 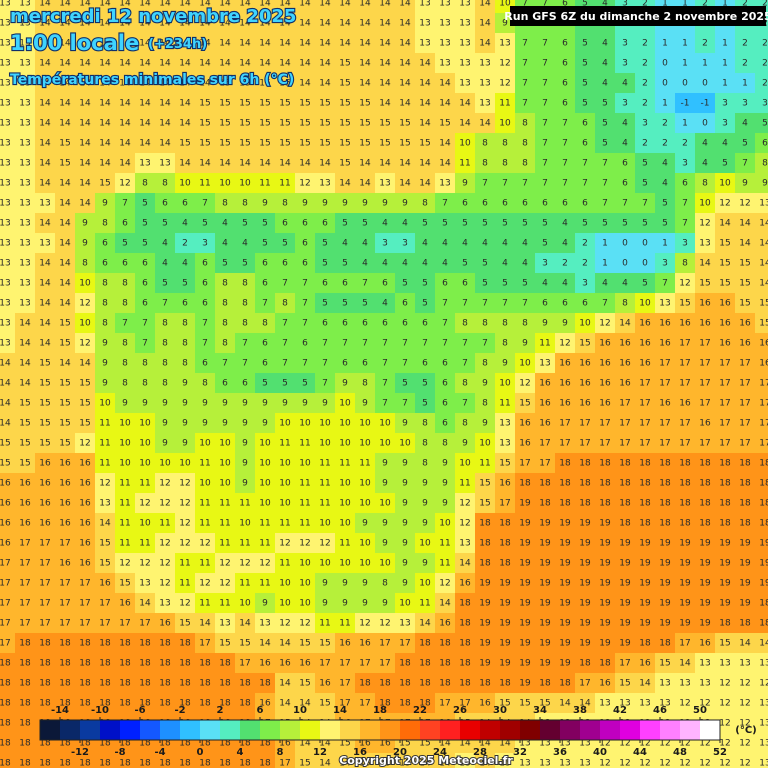 I want to click on temperature-value: 3, so click(x=665, y=264).